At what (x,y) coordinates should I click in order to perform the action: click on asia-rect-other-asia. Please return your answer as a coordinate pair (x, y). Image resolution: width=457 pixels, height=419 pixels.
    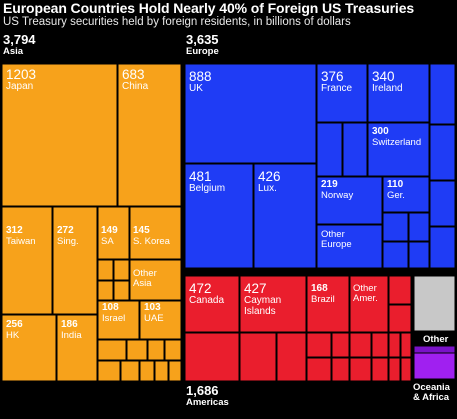
    Looking at the image, I should click on (155, 280).